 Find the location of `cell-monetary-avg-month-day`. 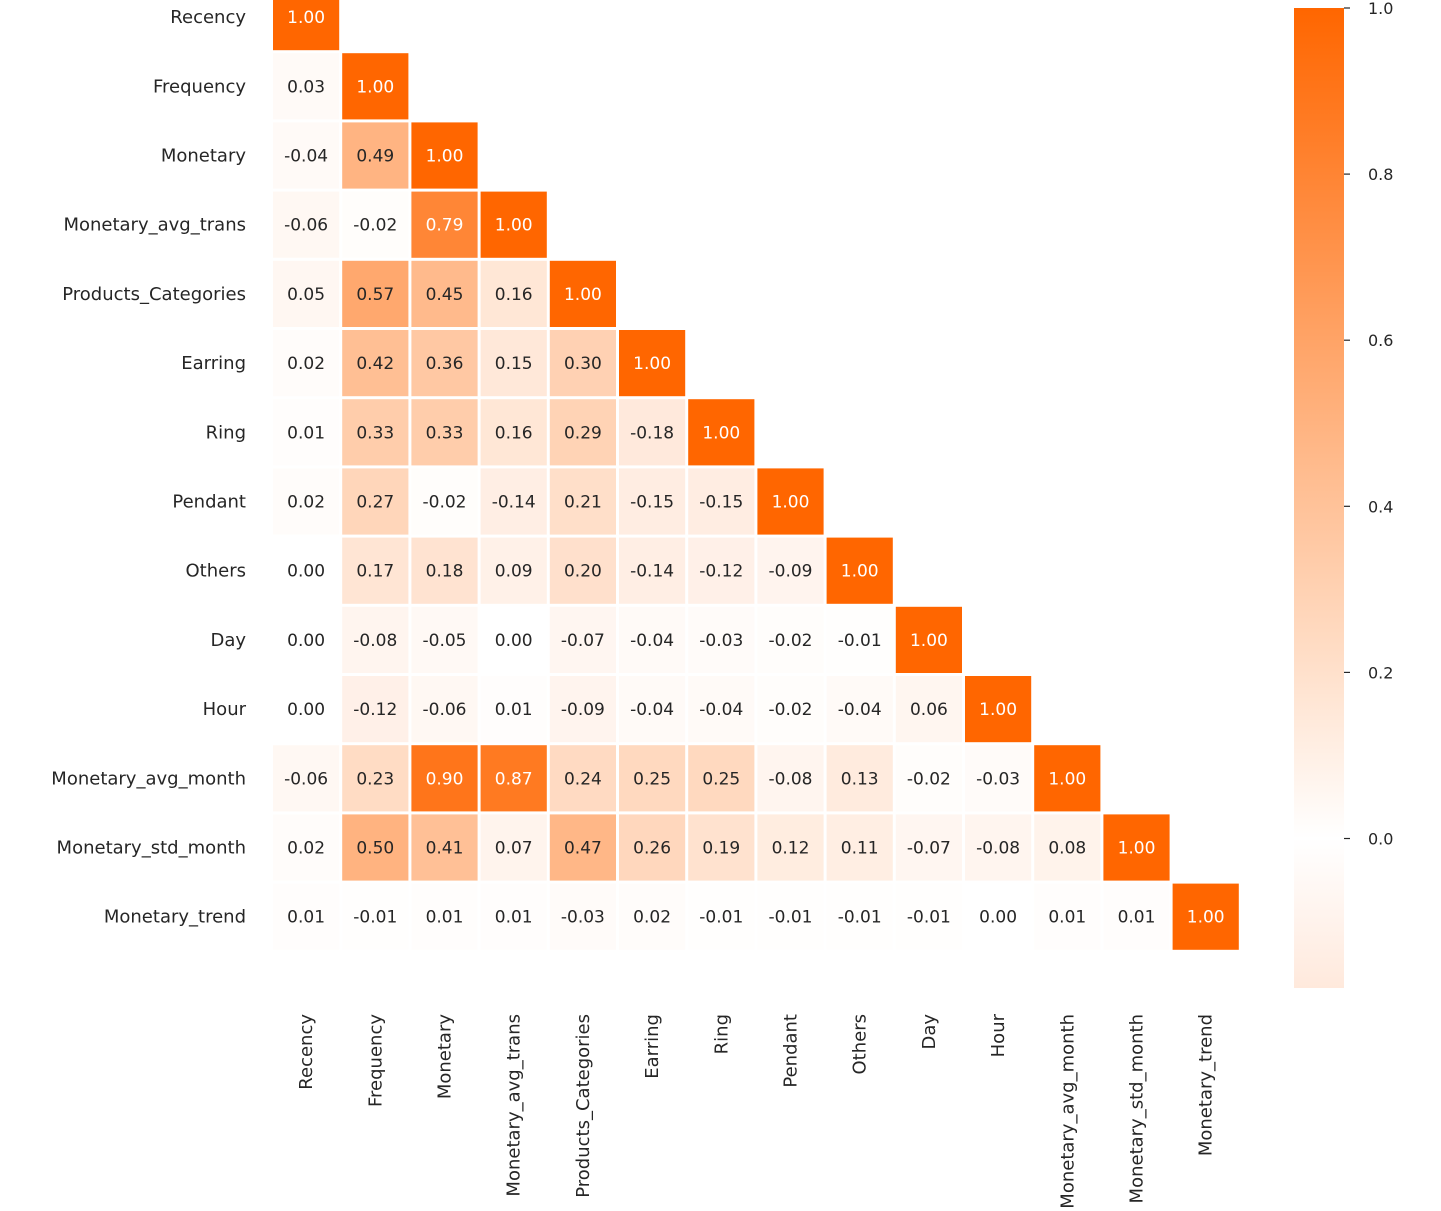

cell-monetary-avg-month-day is located at coordinates (928, 778).